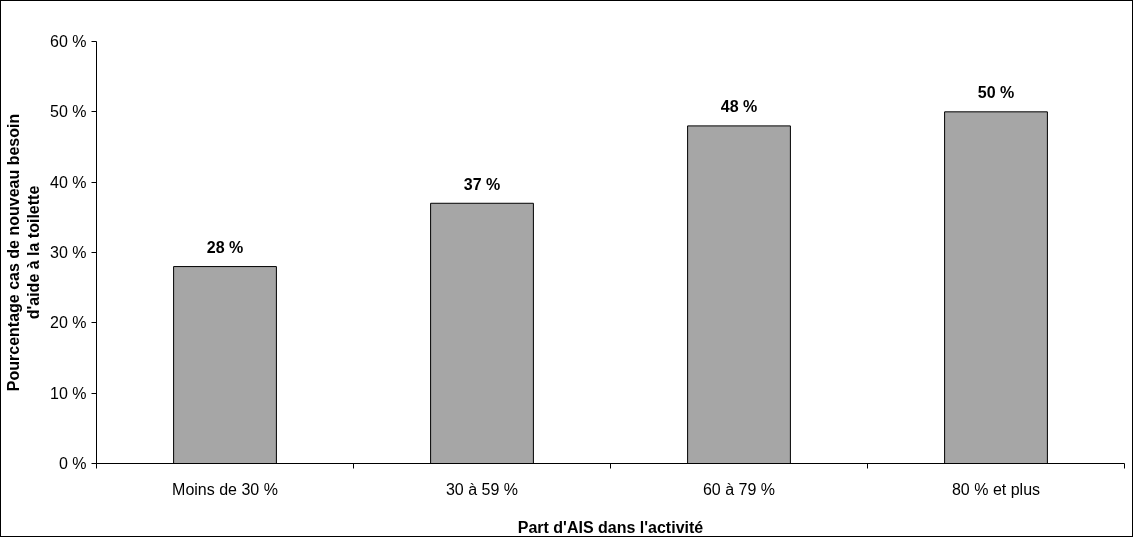  Describe the element at coordinates (996, 93) in the screenshot. I see `data-label: 50 %` at that location.